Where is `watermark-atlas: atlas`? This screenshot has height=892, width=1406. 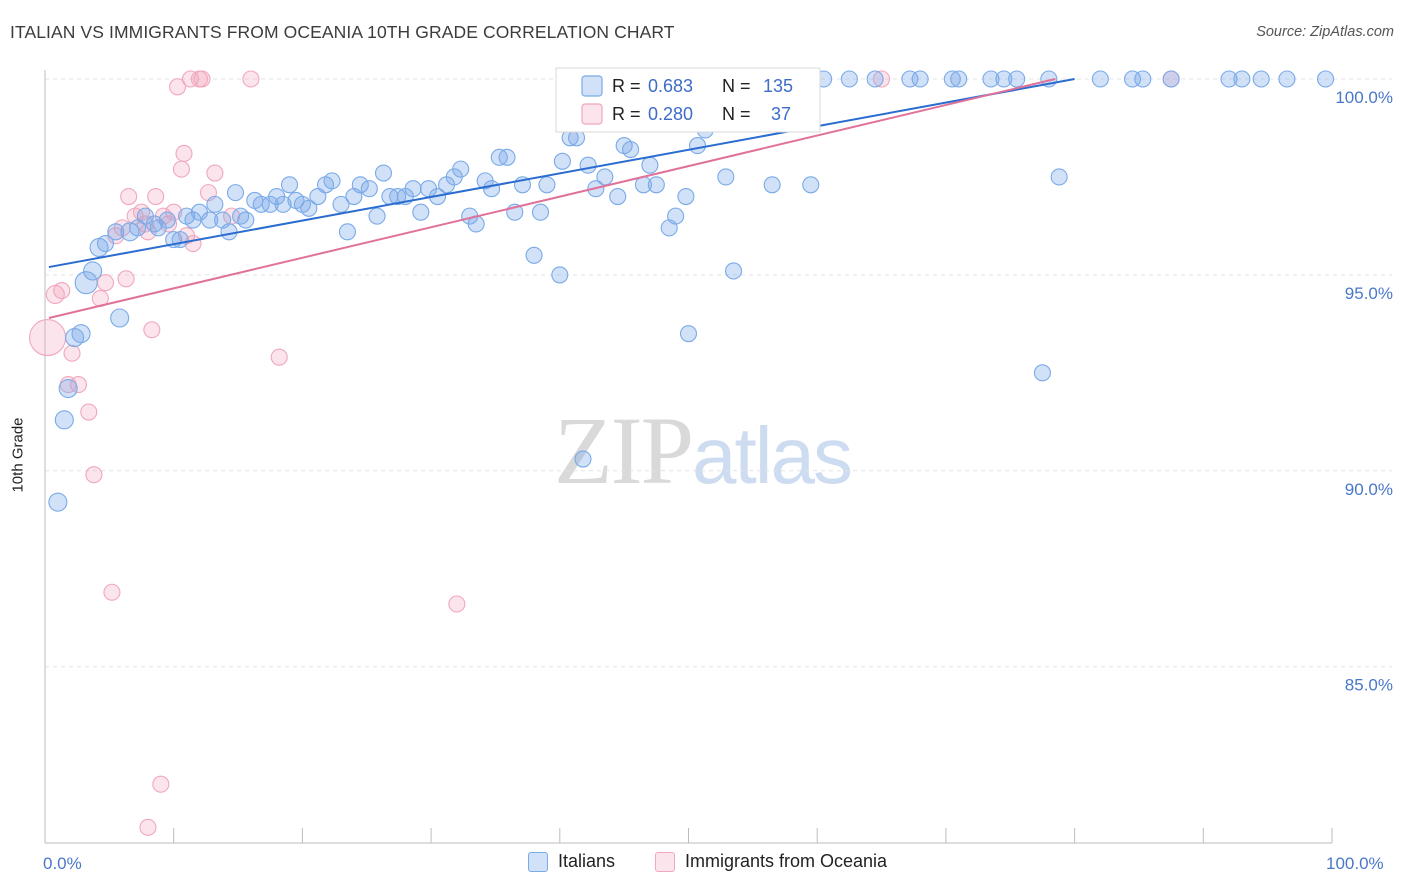
watermark-atlas: atlas is located at coordinates (772, 455).